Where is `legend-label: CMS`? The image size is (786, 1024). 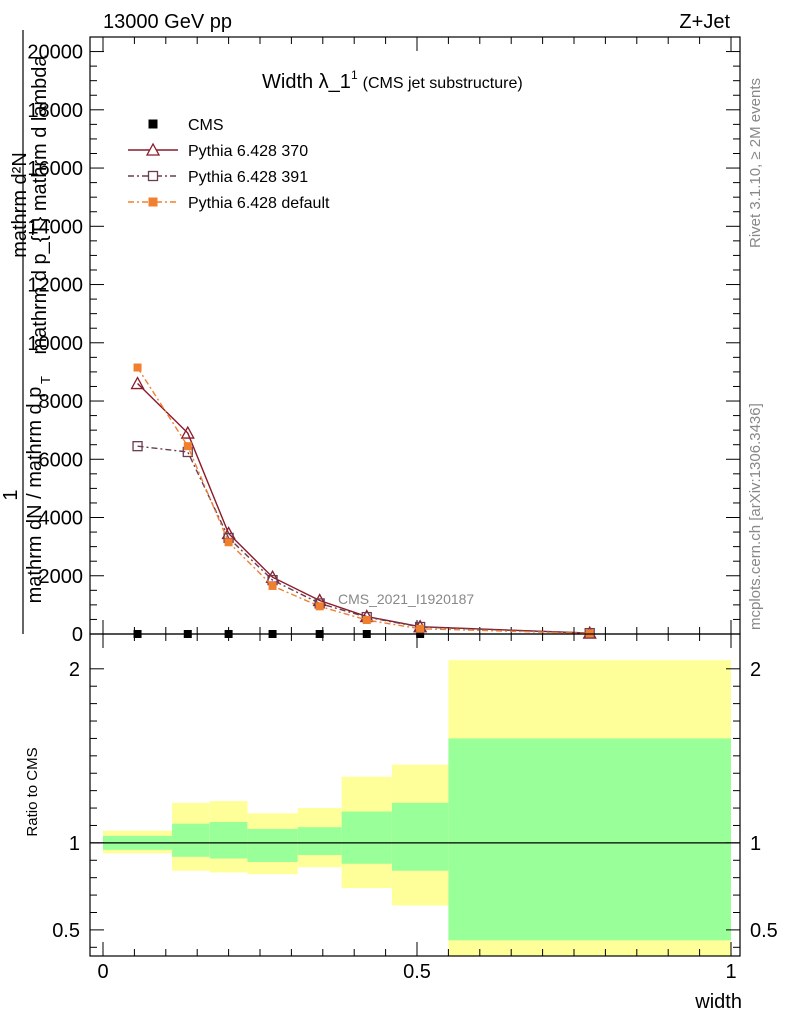
legend-label: CMS is located at coordinates (206, 125).